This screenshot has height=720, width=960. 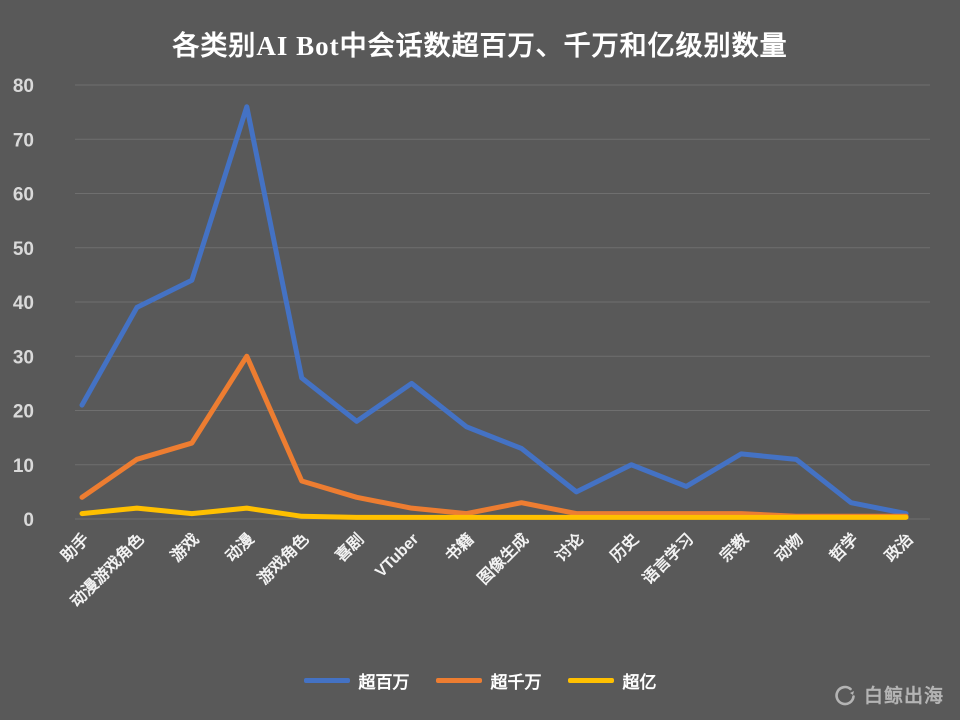 I want to click on x-axis-category-label: 讨论, so click(x=569, y=547).